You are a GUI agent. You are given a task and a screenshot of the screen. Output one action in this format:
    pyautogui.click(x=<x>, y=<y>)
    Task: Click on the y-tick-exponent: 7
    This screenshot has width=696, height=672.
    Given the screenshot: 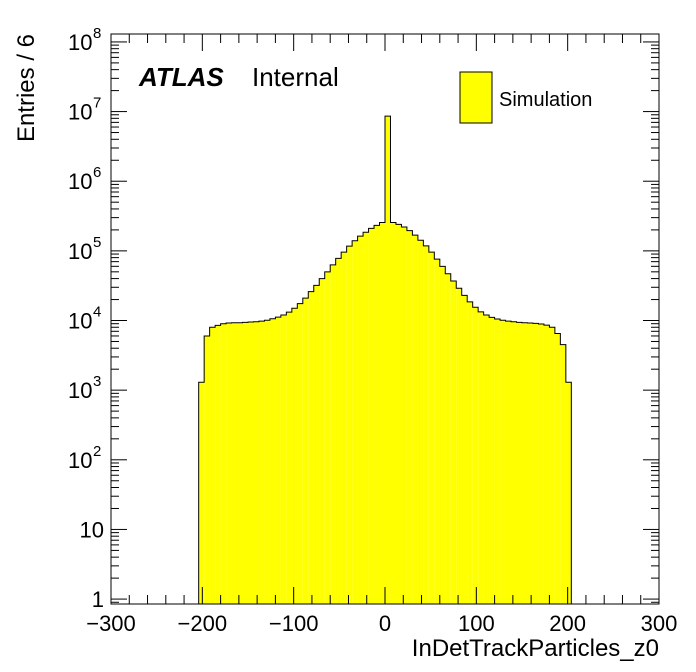 What is the action you would take?
    pyautogui.click(x=97, y=103)
    